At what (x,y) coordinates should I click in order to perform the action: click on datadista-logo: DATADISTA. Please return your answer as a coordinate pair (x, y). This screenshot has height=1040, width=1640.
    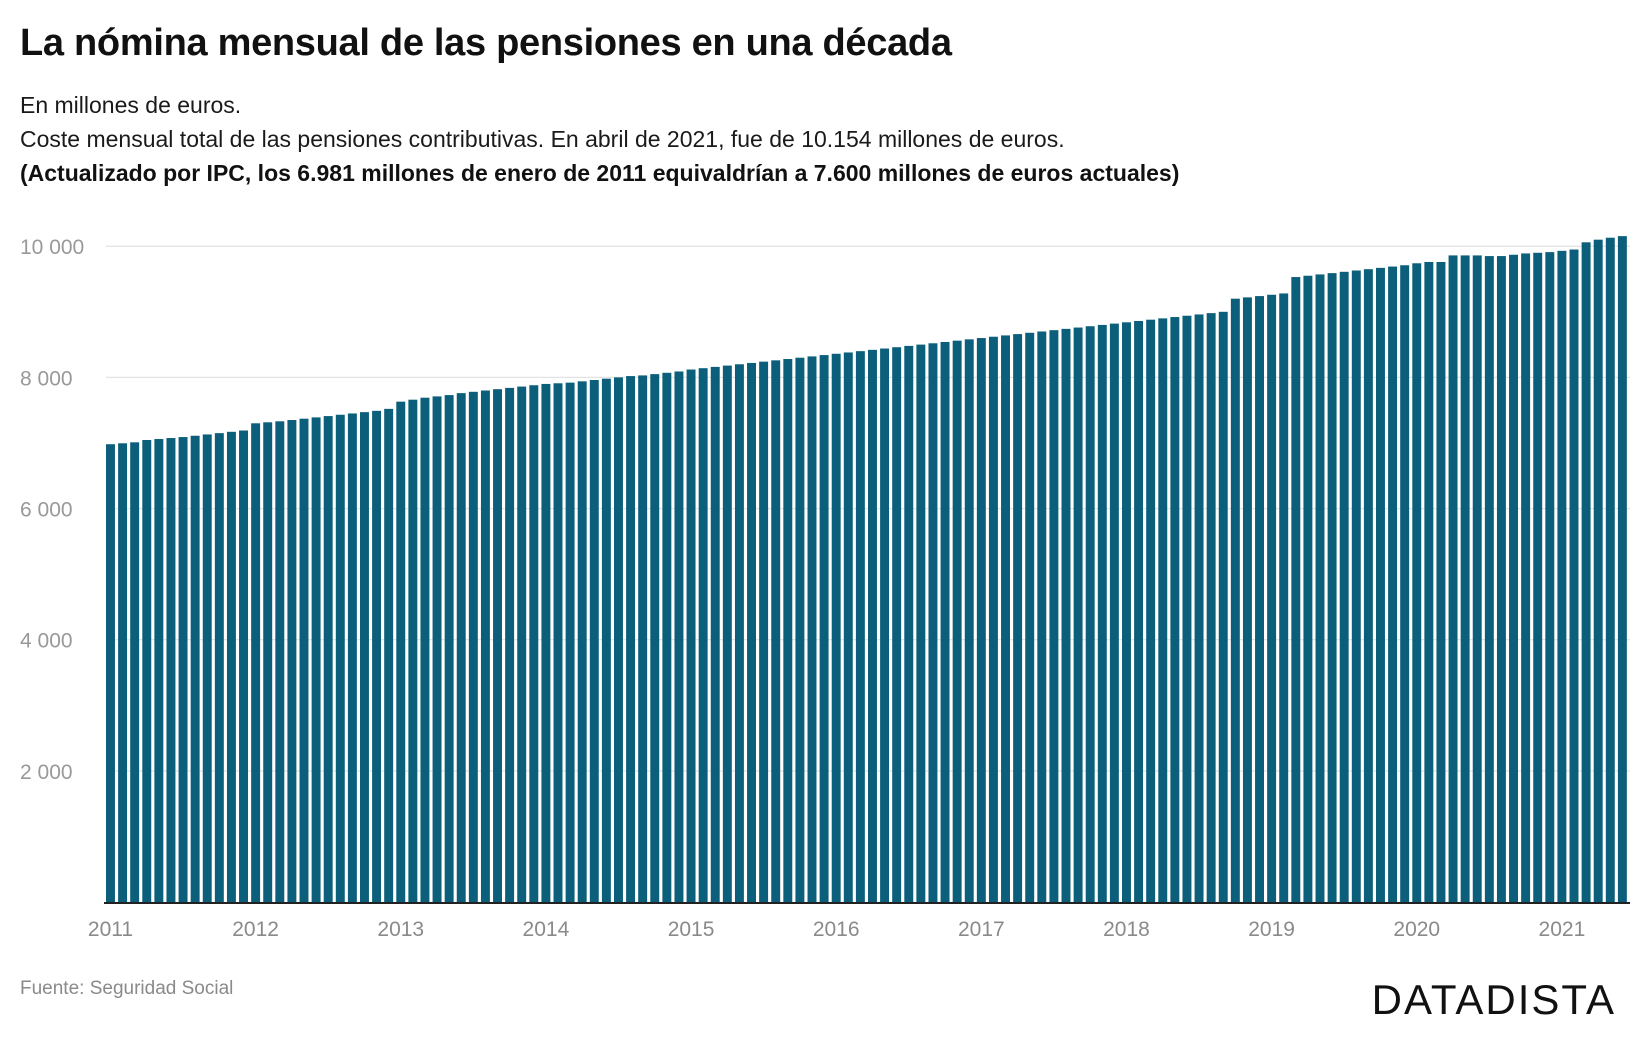
    Looking at the image, I should click on (1493, 999).